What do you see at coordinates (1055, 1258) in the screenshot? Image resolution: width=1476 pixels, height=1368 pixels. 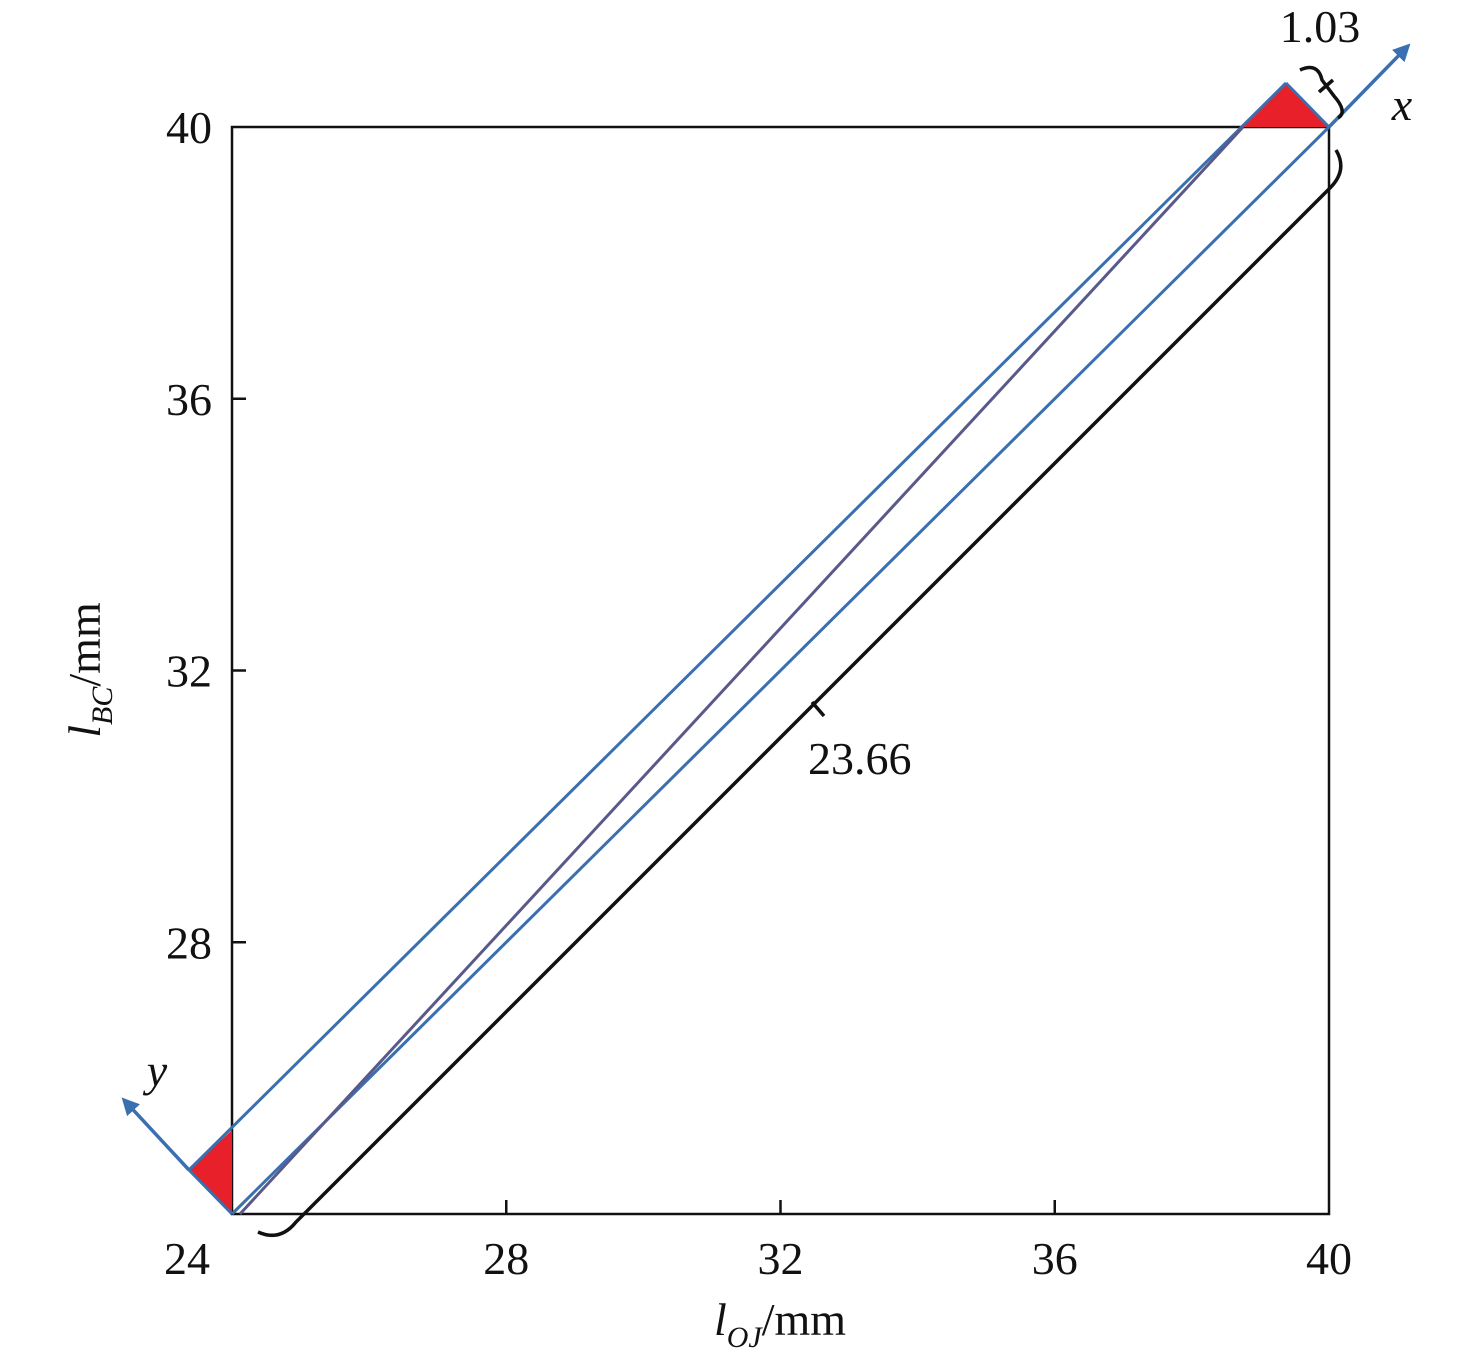 I see `x-tick-label: 36` at bounding box center [1055, 1258].